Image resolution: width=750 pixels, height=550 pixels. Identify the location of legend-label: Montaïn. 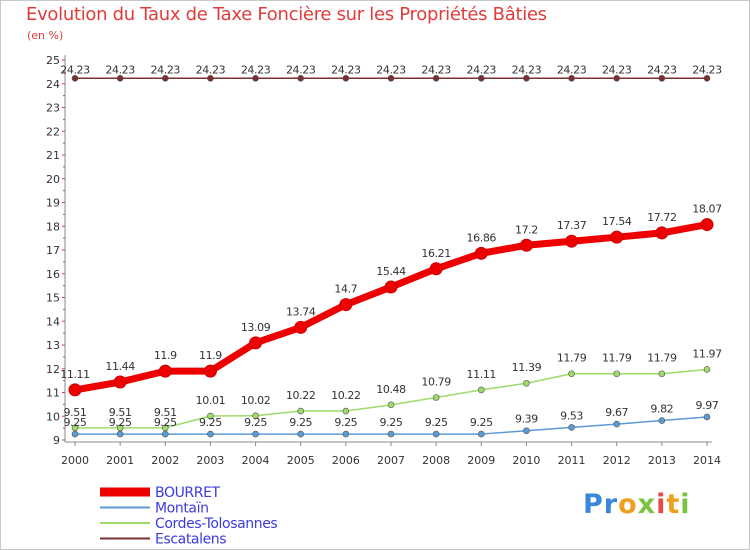
(182, 509).